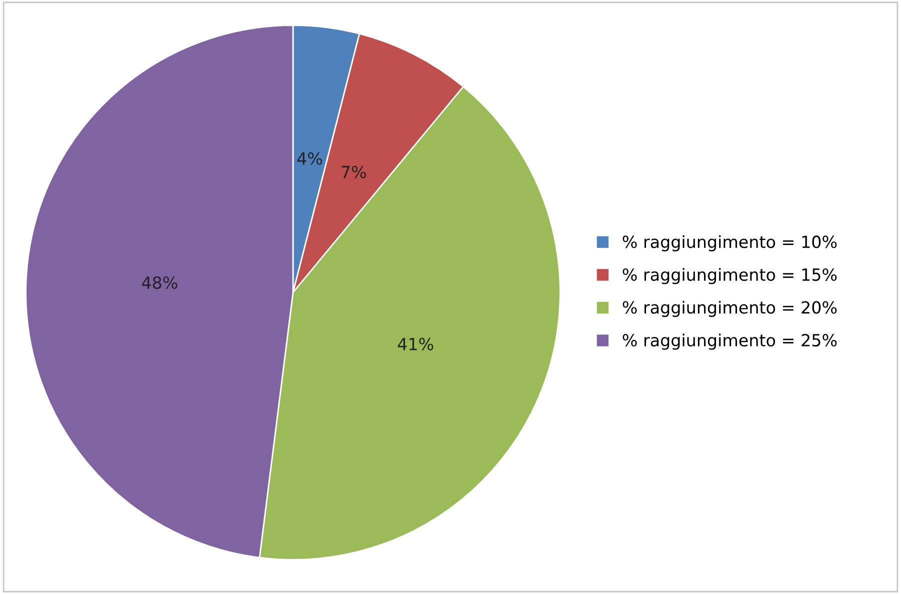 This screenshot has width=901, height=594. Describe the element at coordinates (729, 308) in the screenshot. I see `legend-label: % raggiungimento = 20%` at that location.